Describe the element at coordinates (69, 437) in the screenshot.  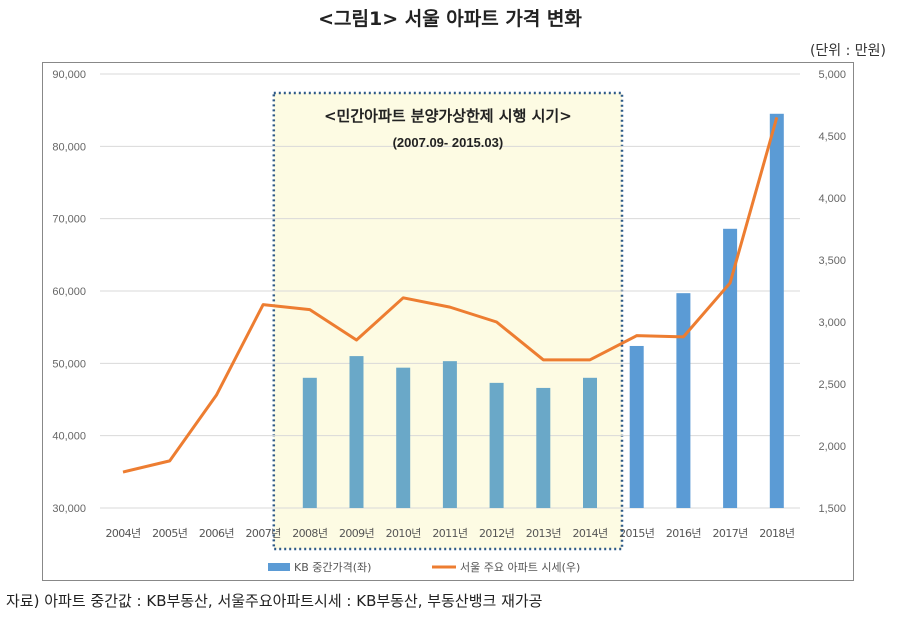
I see `left-axis-tick: 40,000` at that location.